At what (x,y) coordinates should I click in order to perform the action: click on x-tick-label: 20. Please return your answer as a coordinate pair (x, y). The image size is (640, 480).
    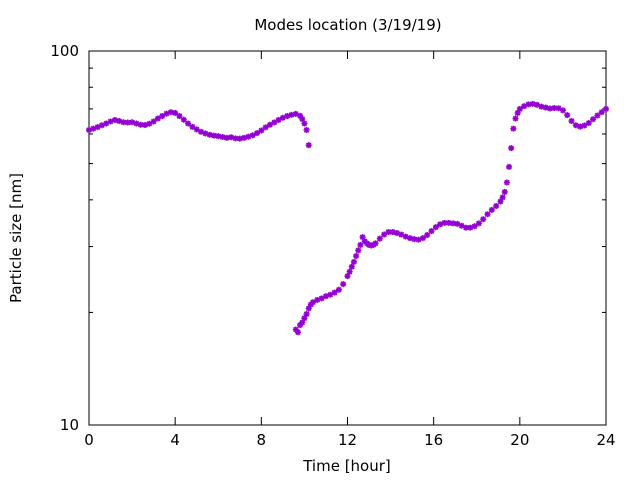
    Looking at the image, I should click on (519, 440).